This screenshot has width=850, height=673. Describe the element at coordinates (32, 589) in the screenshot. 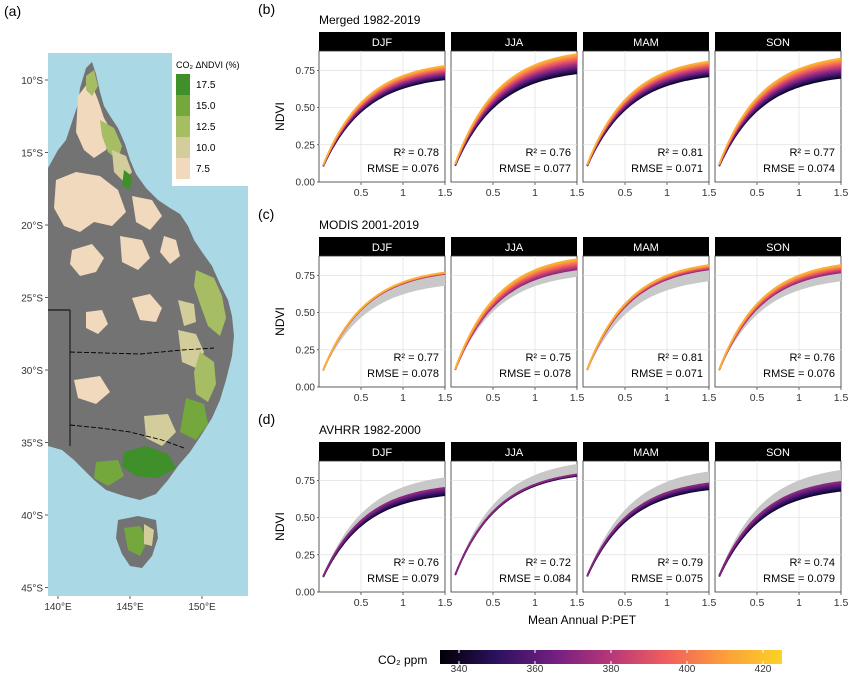

I see `lat-tick-label: 45°S` at that location.